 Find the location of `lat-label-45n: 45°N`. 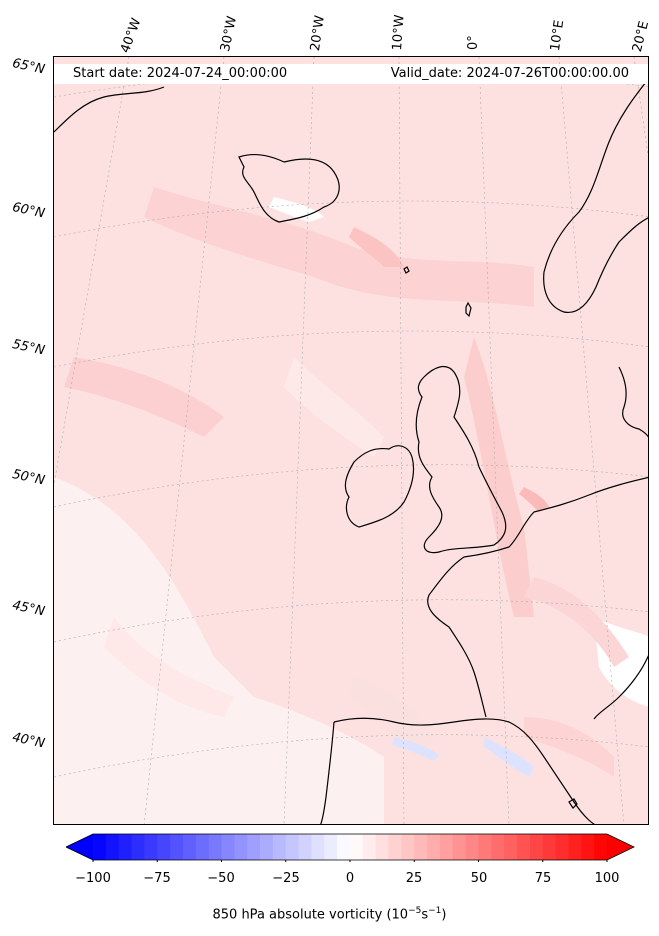

lat-label-45n: 45°N is located at coordinates (28, 609).